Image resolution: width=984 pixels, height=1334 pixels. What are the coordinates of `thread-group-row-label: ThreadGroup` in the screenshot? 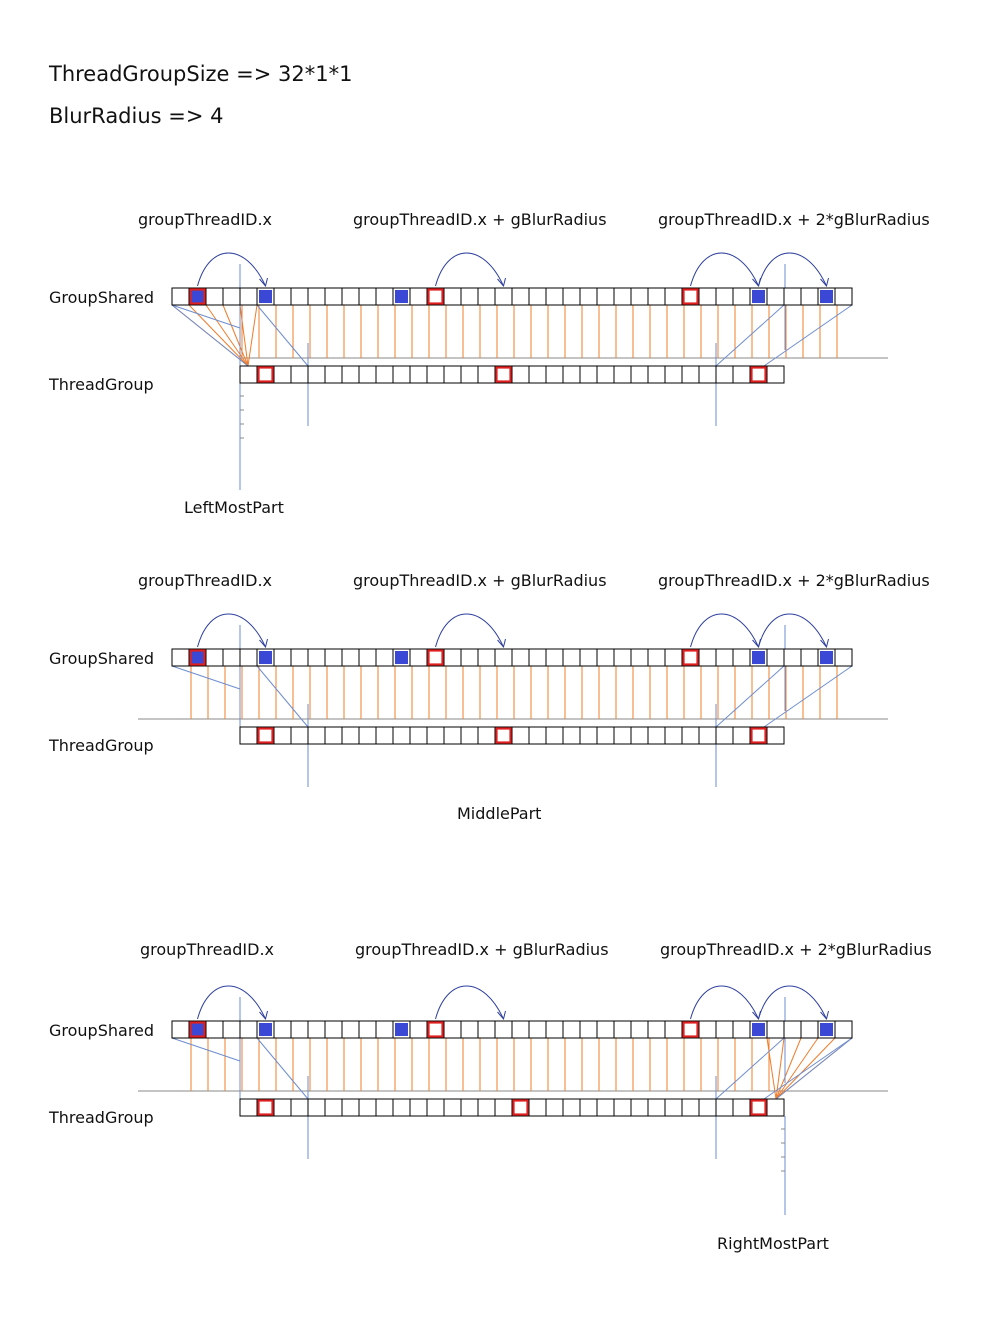 It's located at (101, 745).